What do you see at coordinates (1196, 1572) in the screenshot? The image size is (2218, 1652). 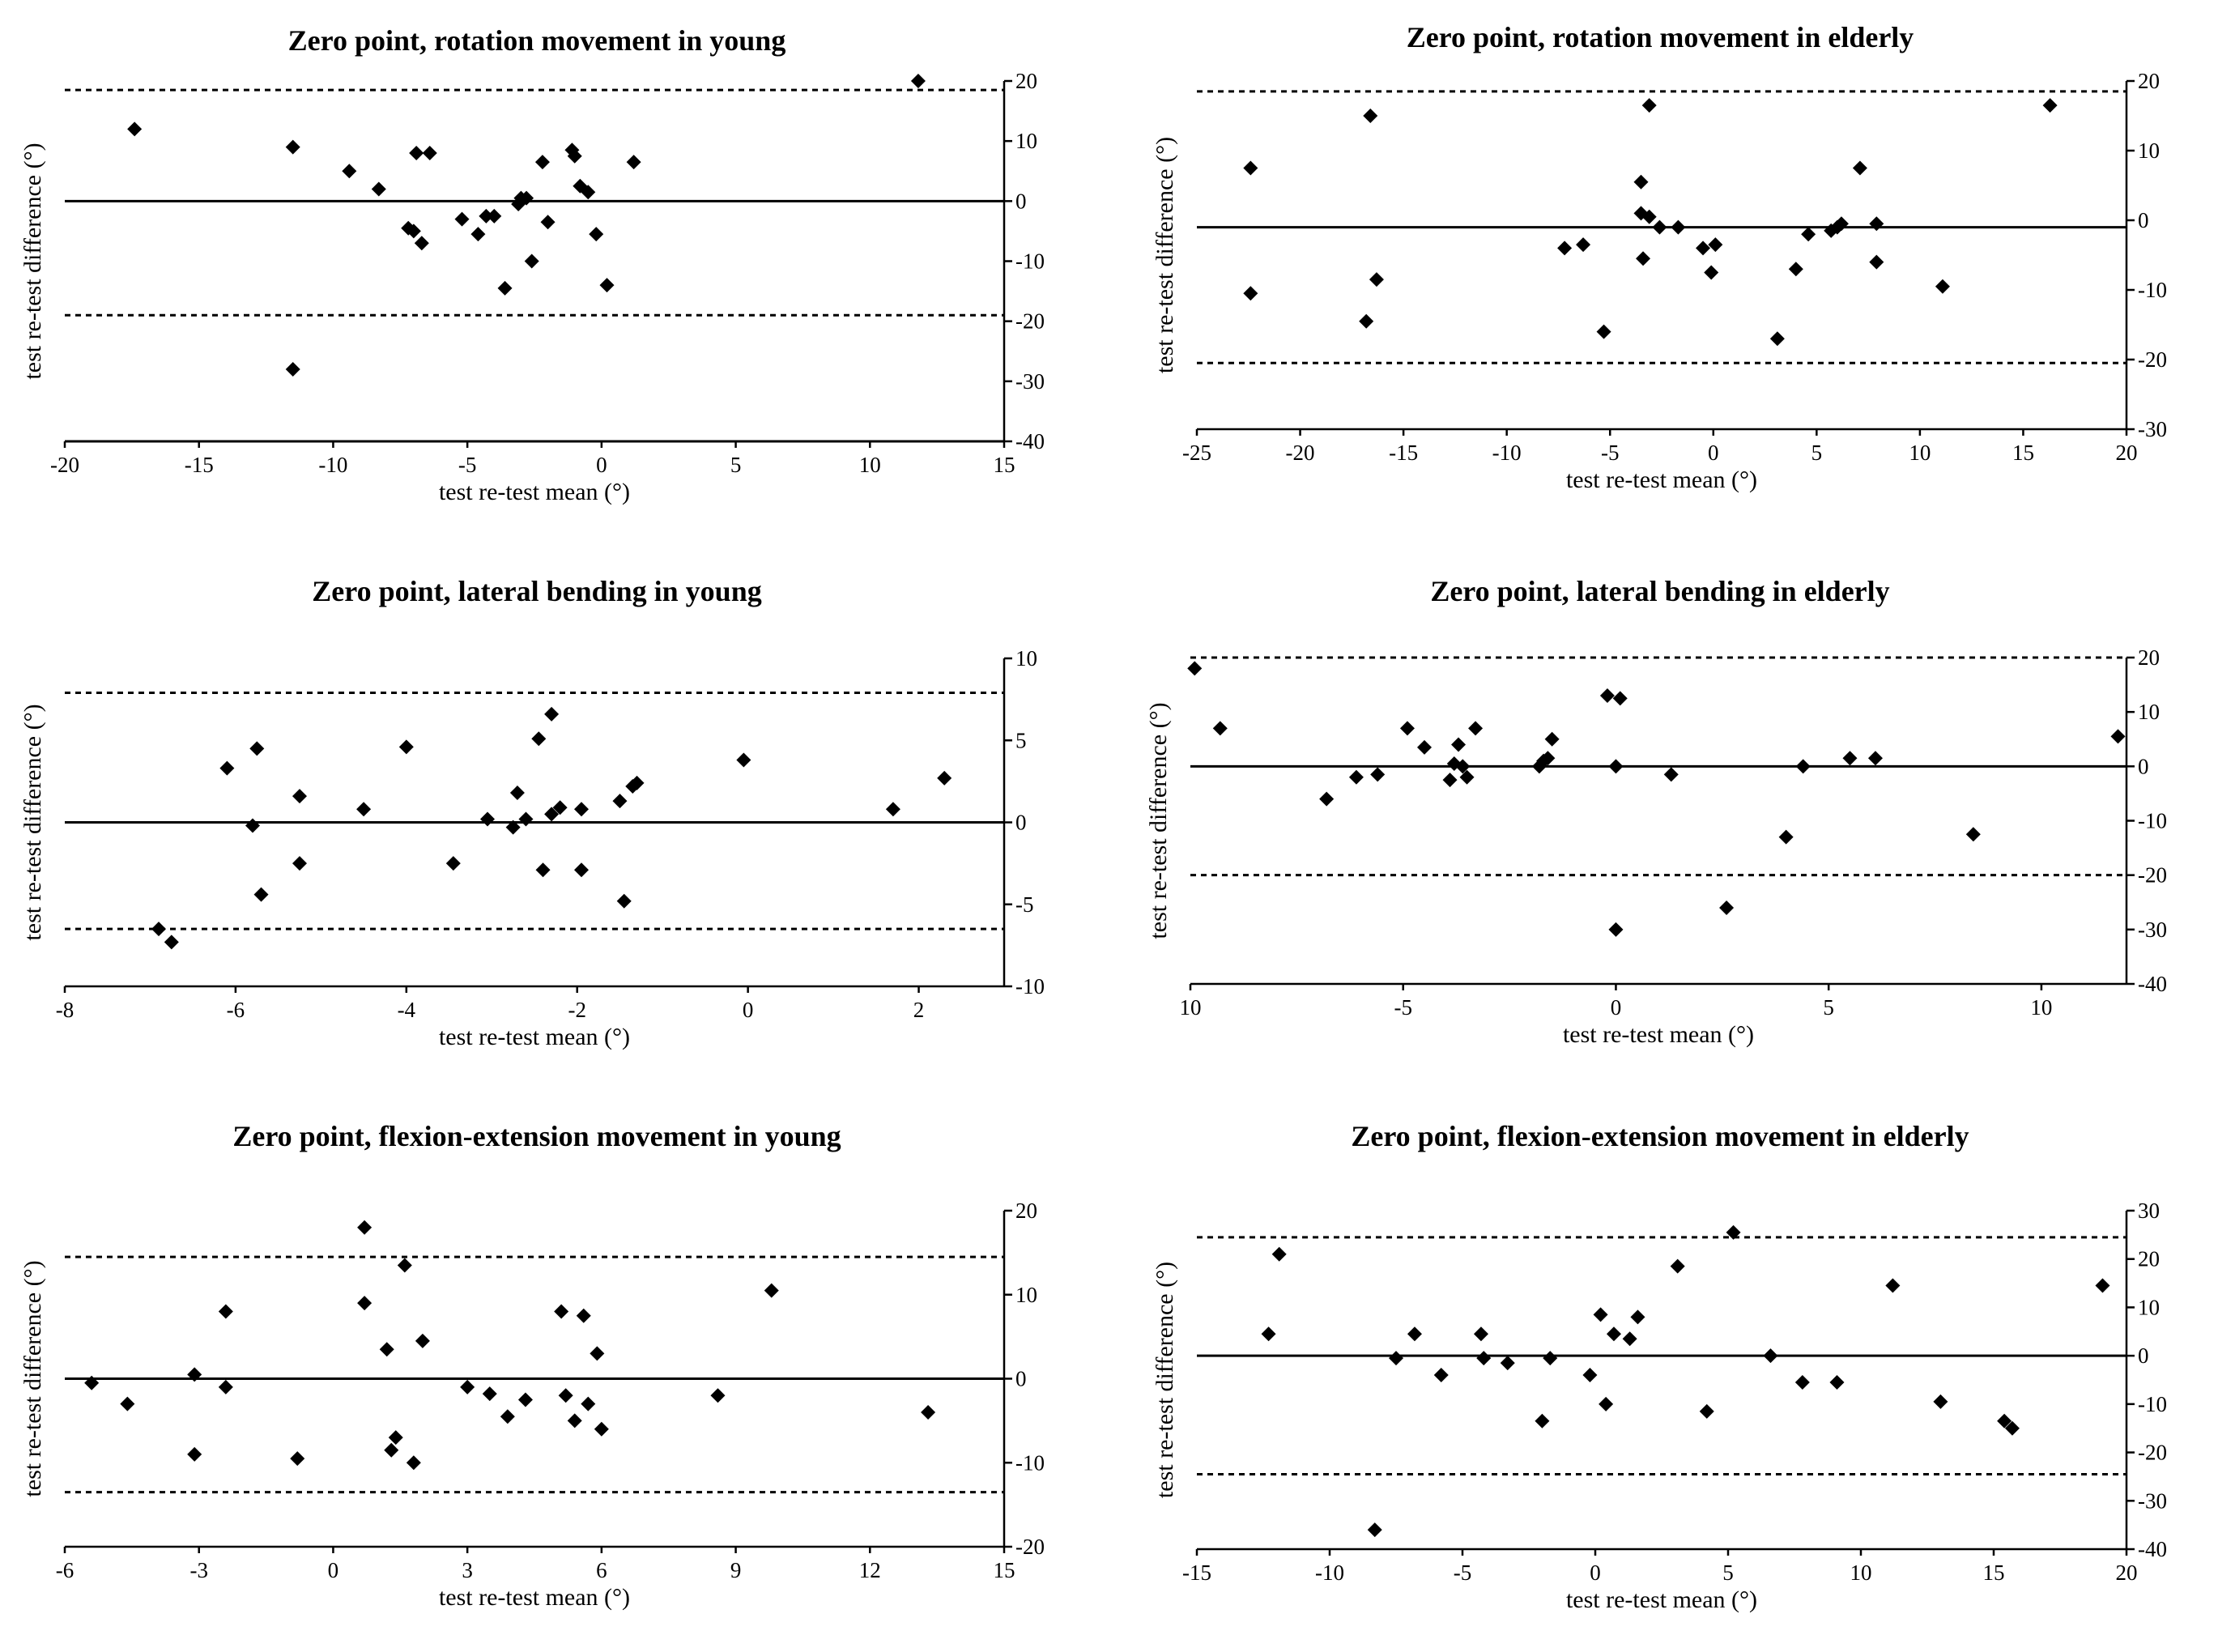 I see `x-tick-label: -15` at bounding box center [1196, 1572].